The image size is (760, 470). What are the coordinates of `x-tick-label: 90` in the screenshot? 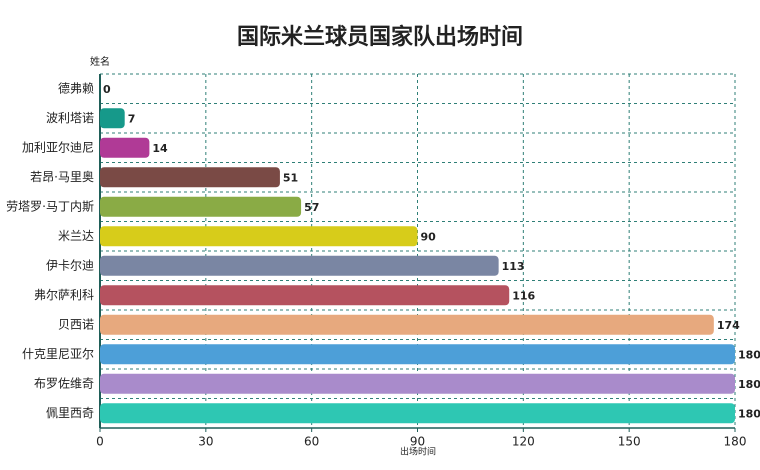 It's located at (417, 442).